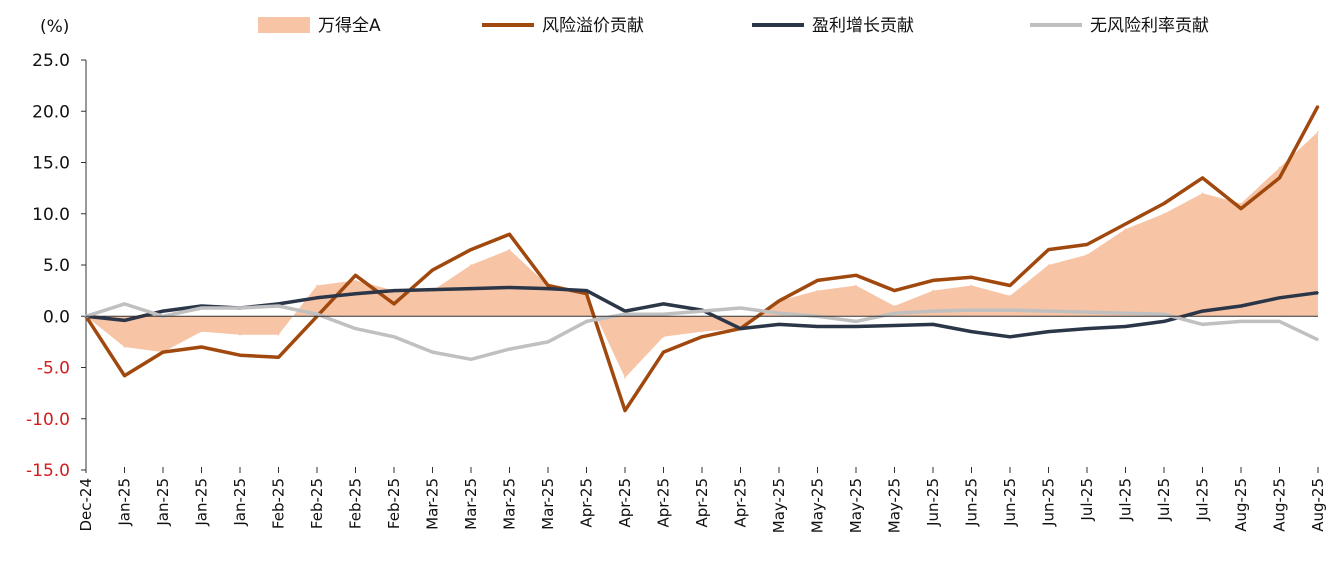 The height and width of the screenshot is (561, 1329). Describe the element at coordinates (51, 215) in the screenshot. I see `y-tick-label: 10.0` at that location.